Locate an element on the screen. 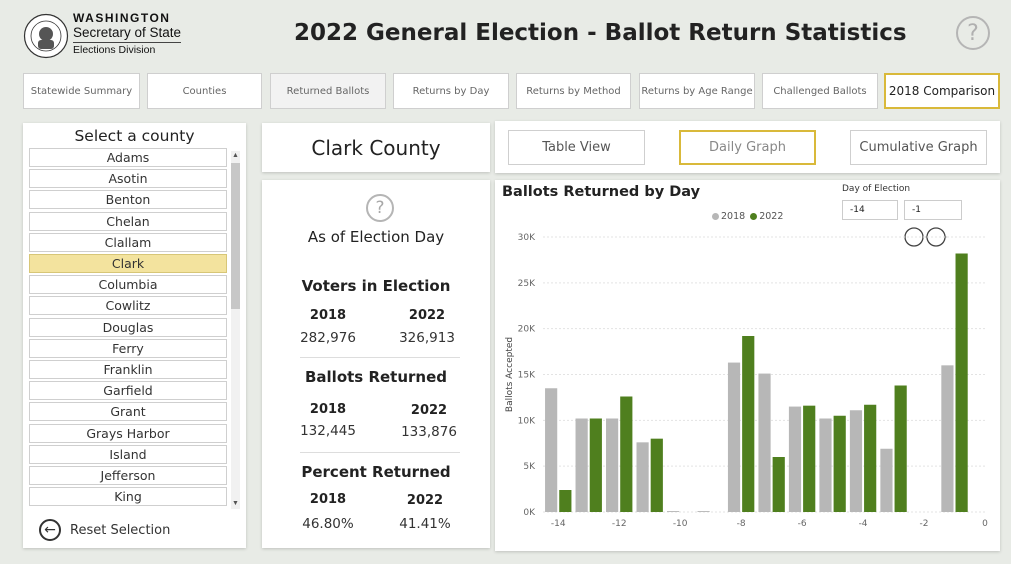 This screenshot has height=564, width=1011. county-item: Garfield is located at coordinates (128, 391).